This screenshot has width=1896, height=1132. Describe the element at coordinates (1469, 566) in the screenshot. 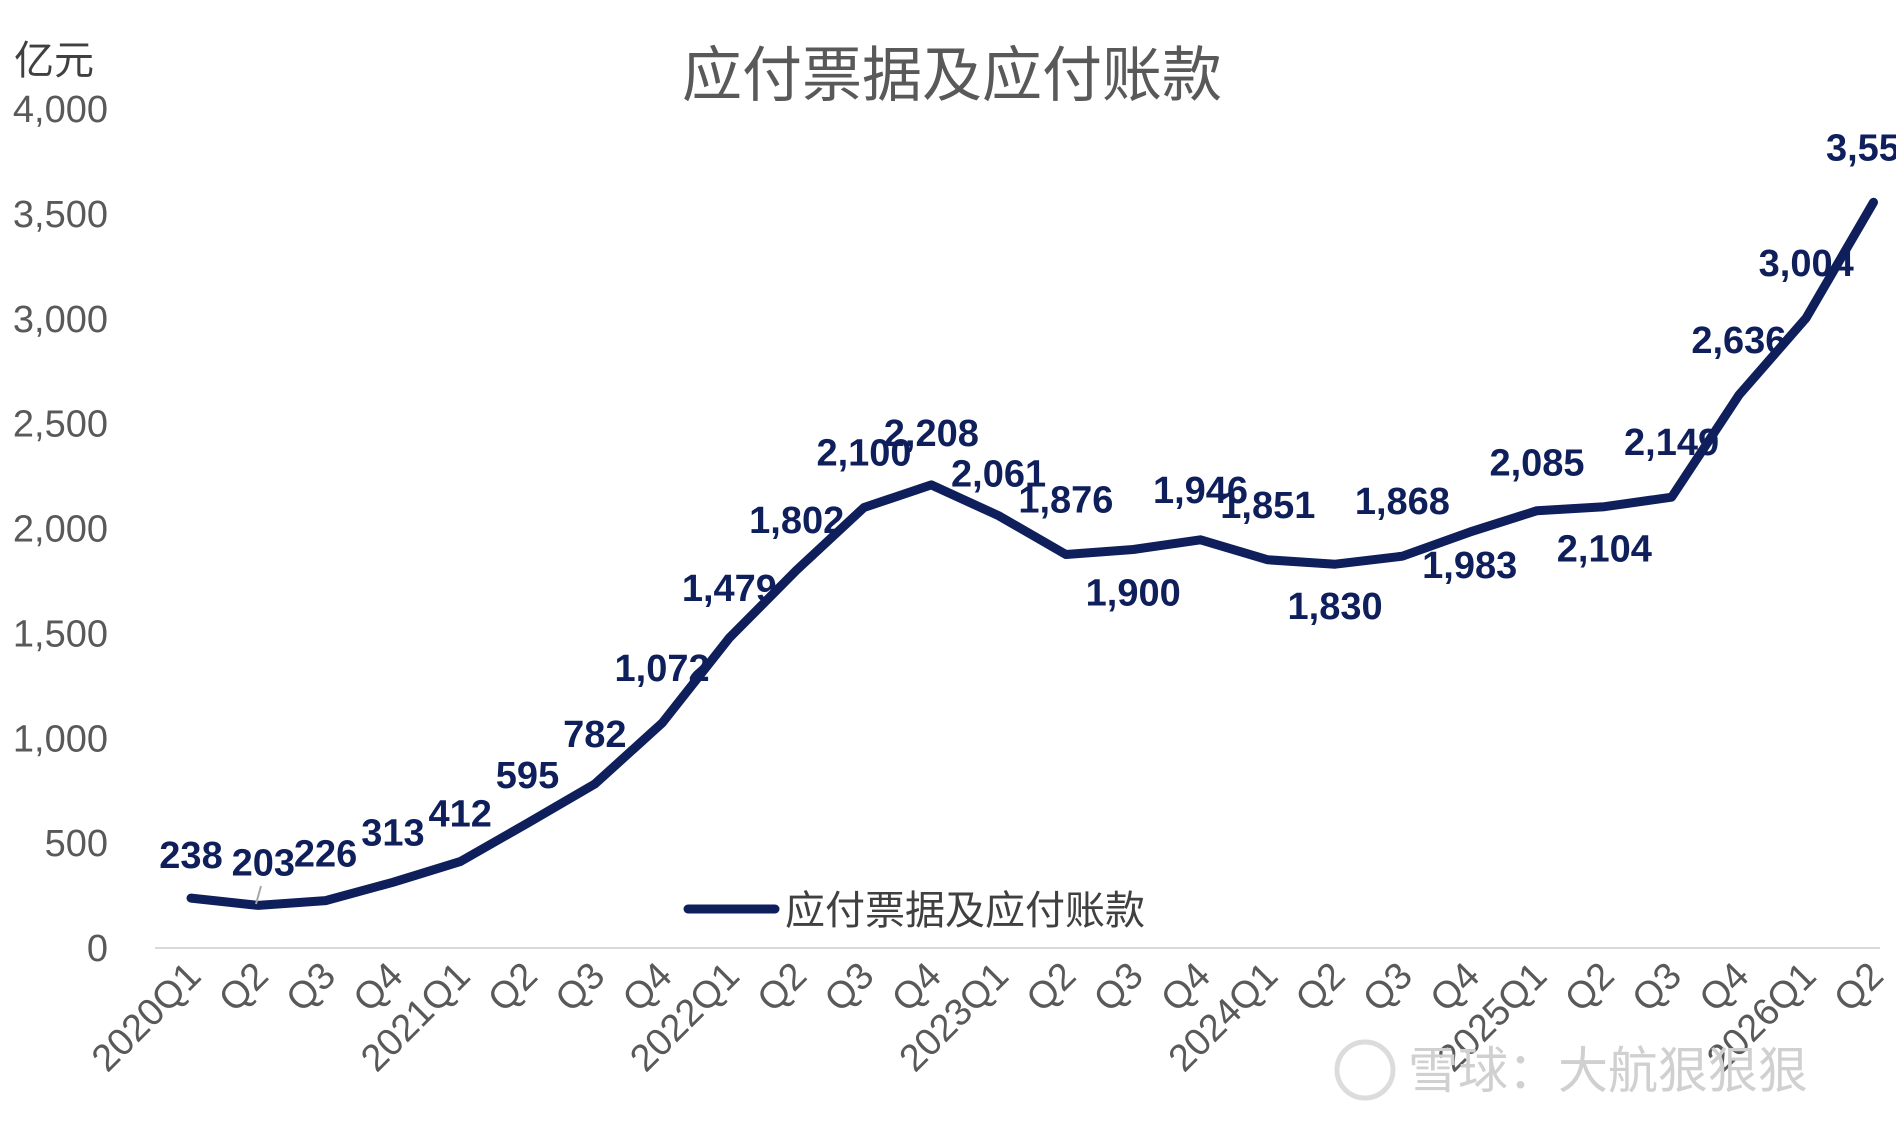

I see `data-label: 1,983` at that location.